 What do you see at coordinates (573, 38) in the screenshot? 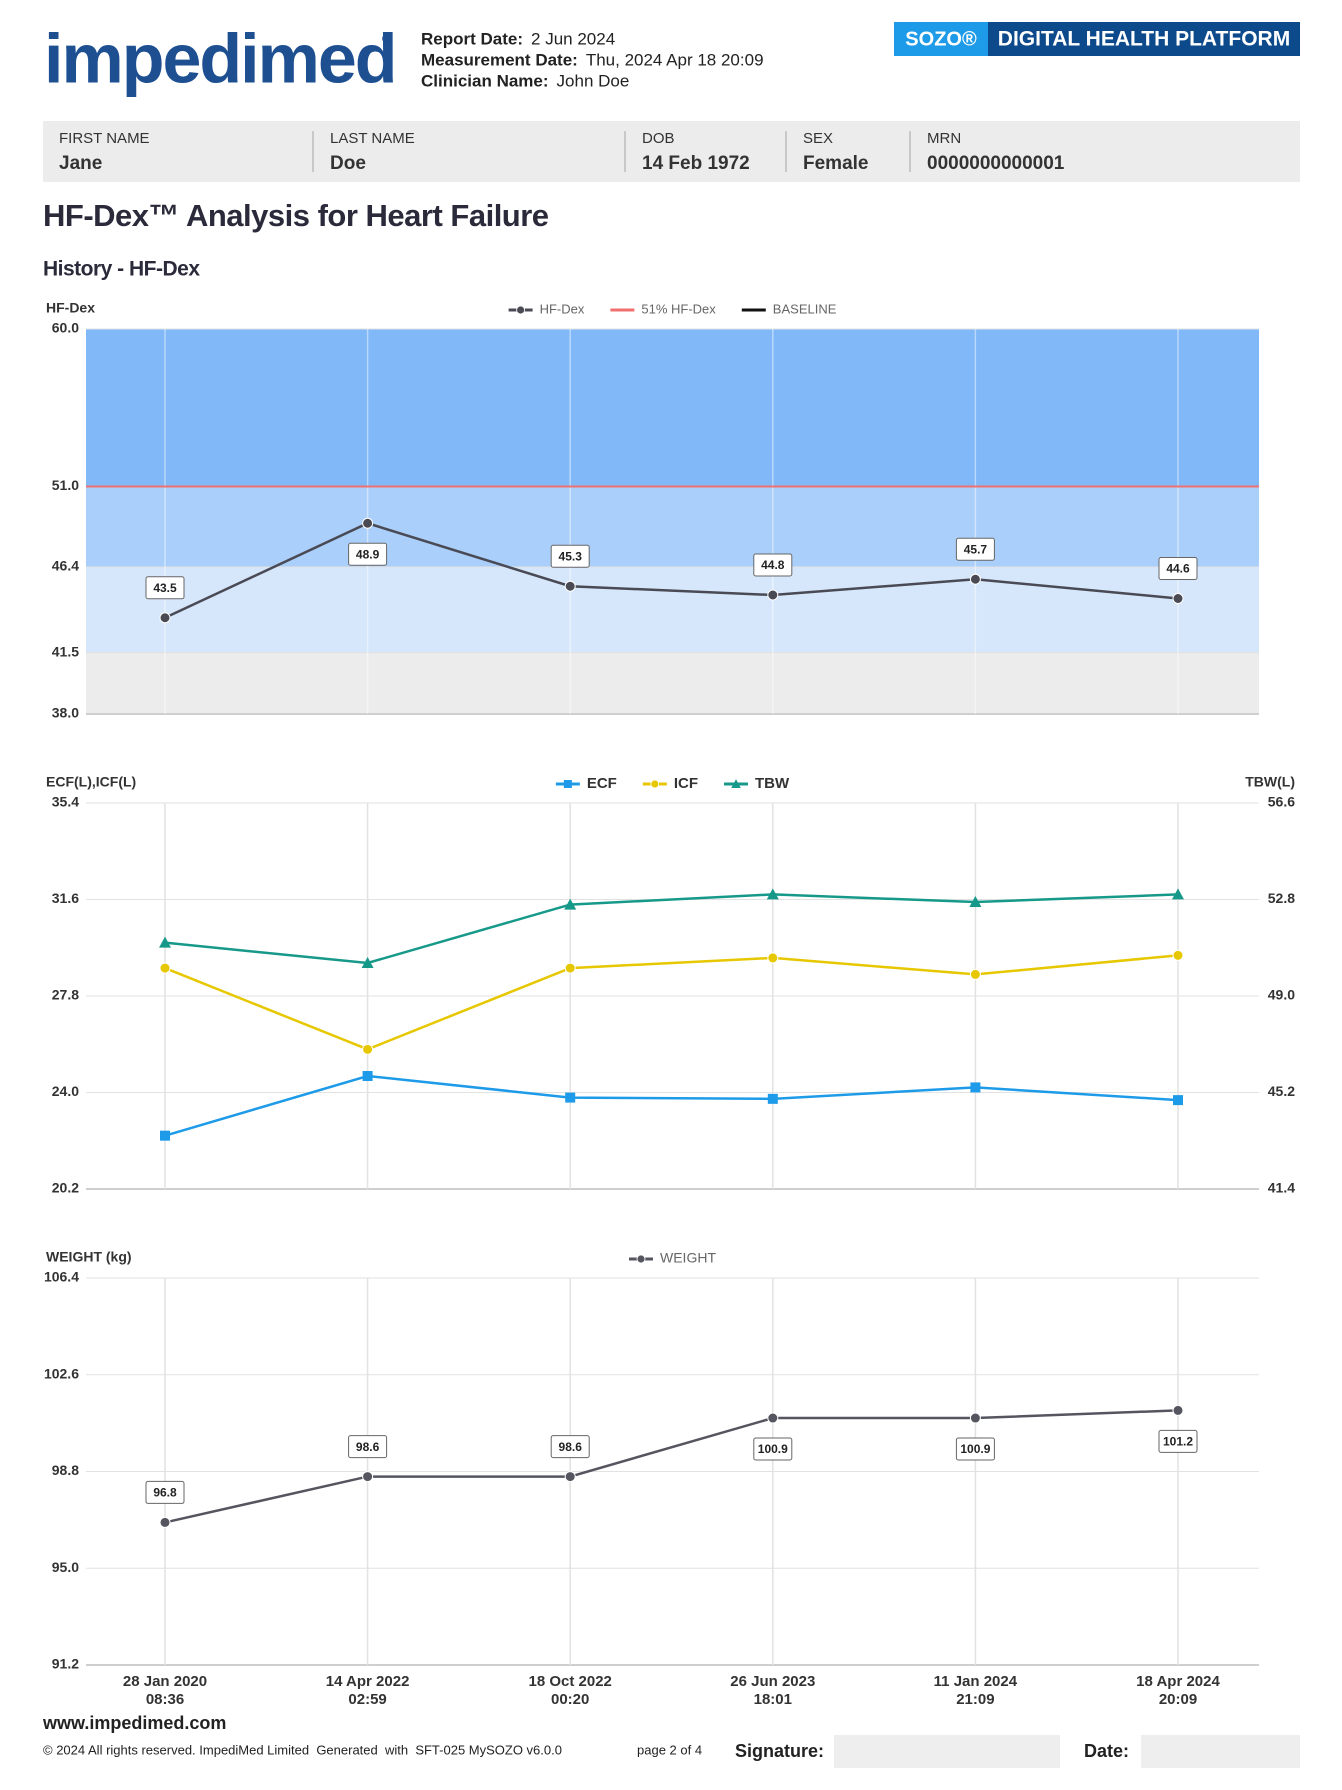
I see `info-value: 2 Jun 2024` at bounding box center [573, 38].